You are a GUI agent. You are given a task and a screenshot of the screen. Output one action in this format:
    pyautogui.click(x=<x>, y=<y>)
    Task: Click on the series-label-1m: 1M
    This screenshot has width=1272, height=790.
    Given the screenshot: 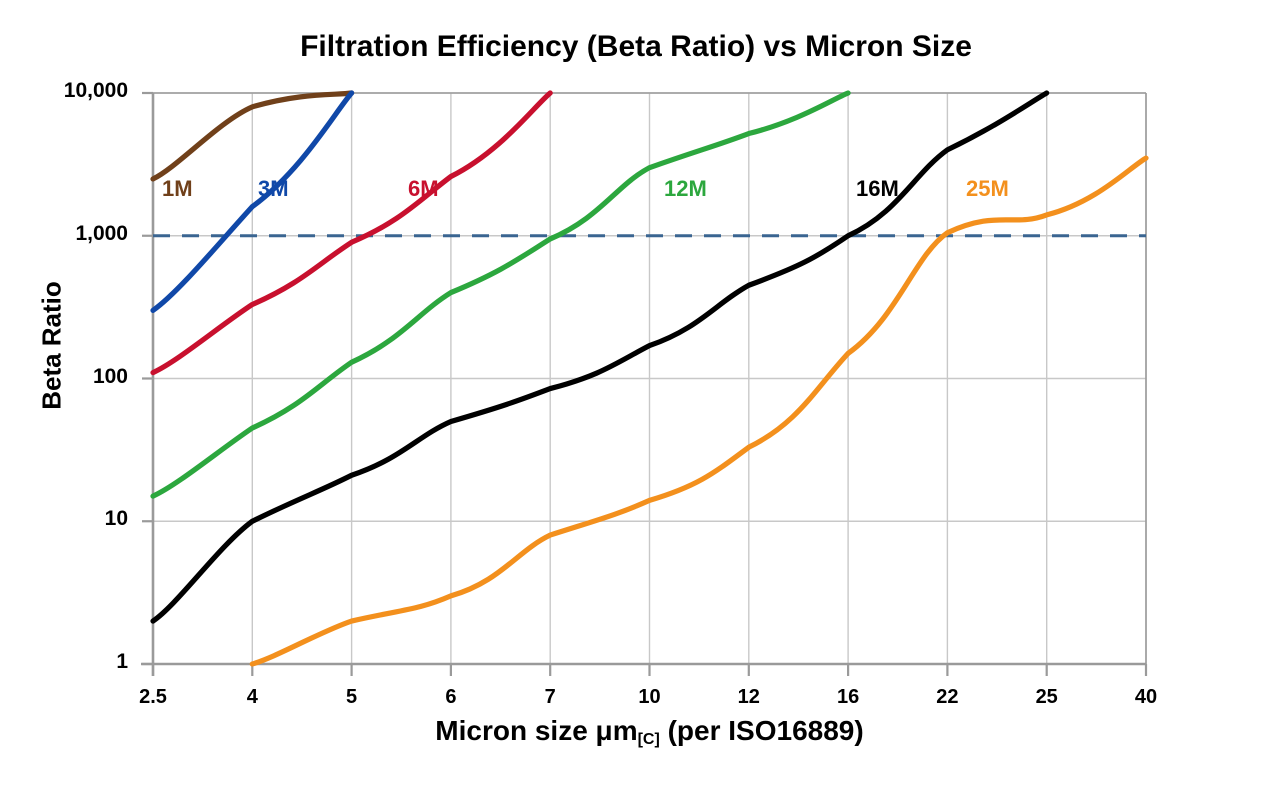 What is the action you would take?
    pyautogui.click(x=177, y=188)
    